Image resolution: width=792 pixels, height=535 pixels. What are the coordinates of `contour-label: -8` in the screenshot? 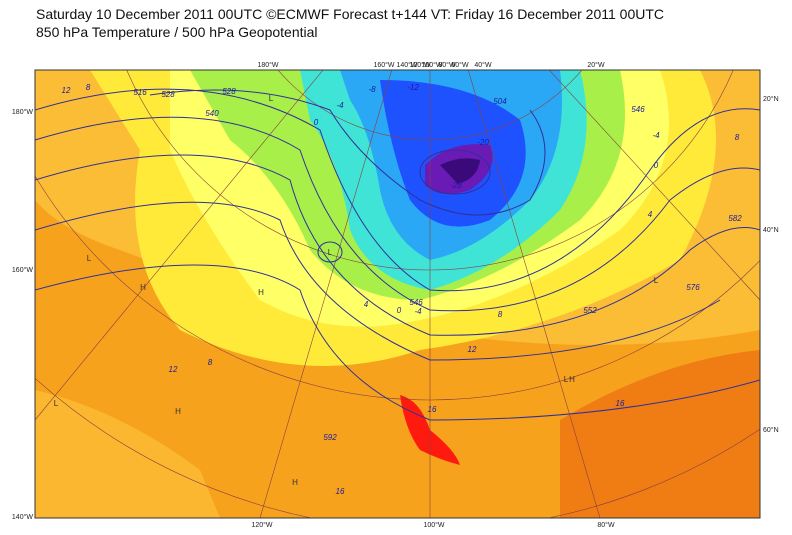 It's located at (372, 89).